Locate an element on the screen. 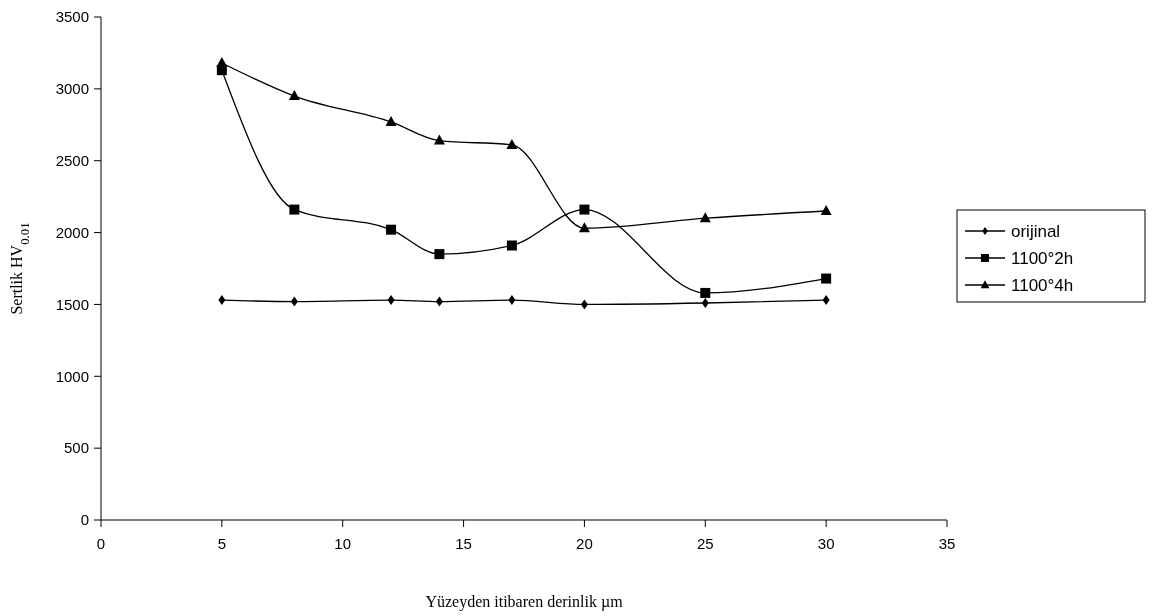 This screenshot has height=616, width=1154. y-tick-label: 0 is located at coordinates (84, 520).